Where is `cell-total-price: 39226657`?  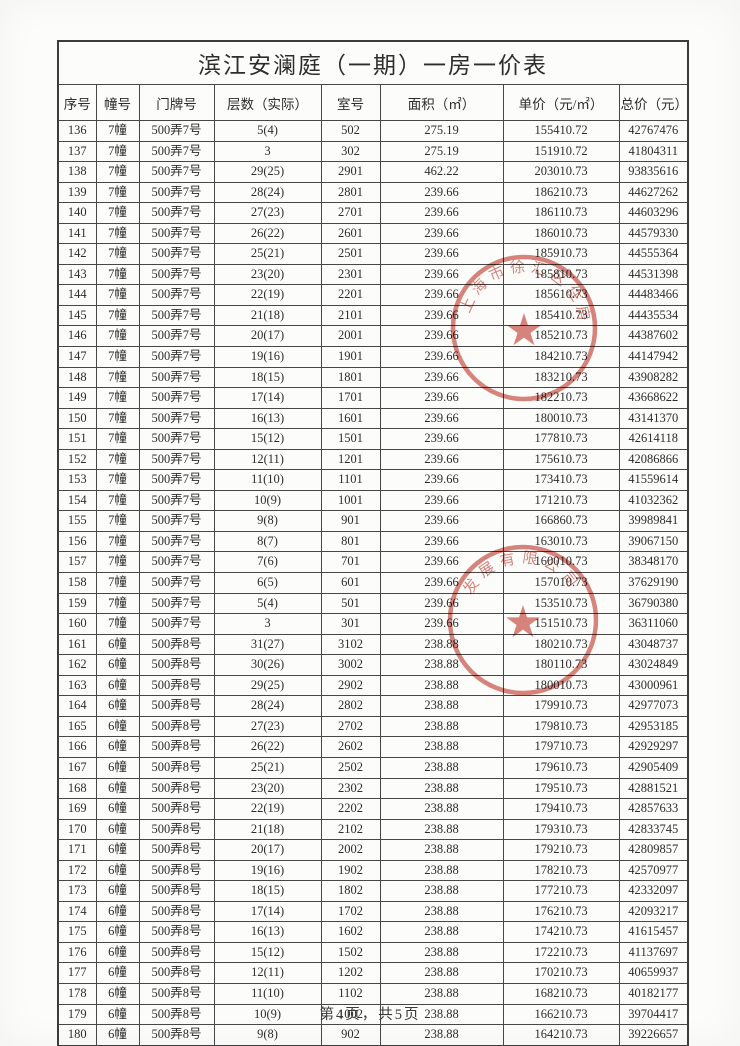
cell-total-price: 39226657 is located at coordinates (653, 1035).